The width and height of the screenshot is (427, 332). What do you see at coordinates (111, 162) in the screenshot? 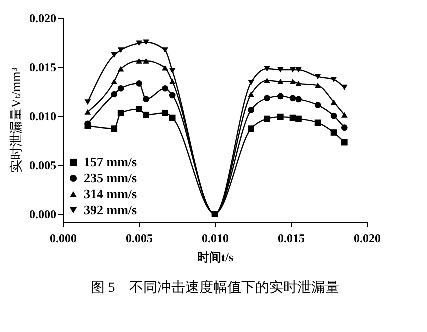
I see `legend-label: 157 mm/s` at bounding box center [111, 162].